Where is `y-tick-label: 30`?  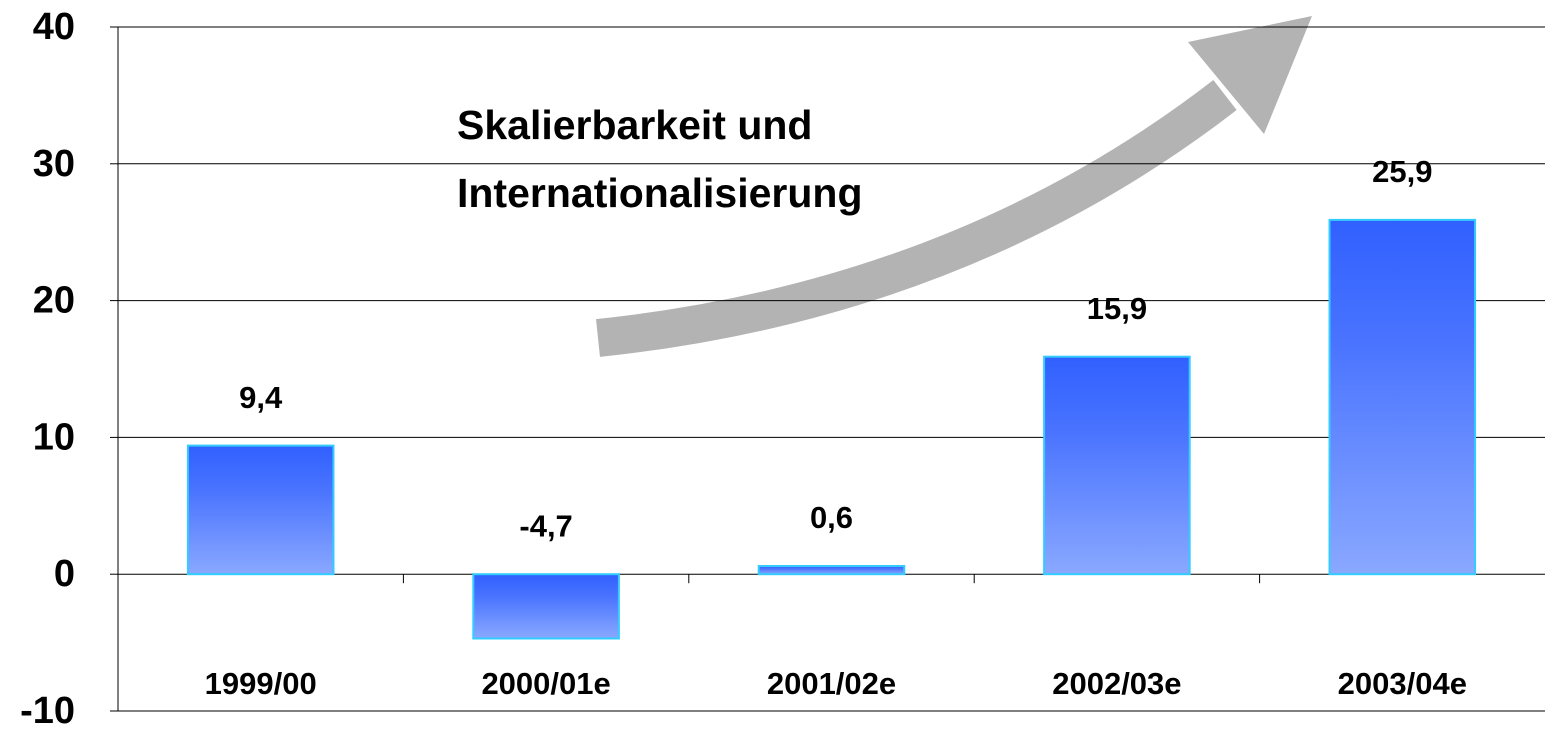 y-tick-label: 30 is located at coordinates (54, 164).